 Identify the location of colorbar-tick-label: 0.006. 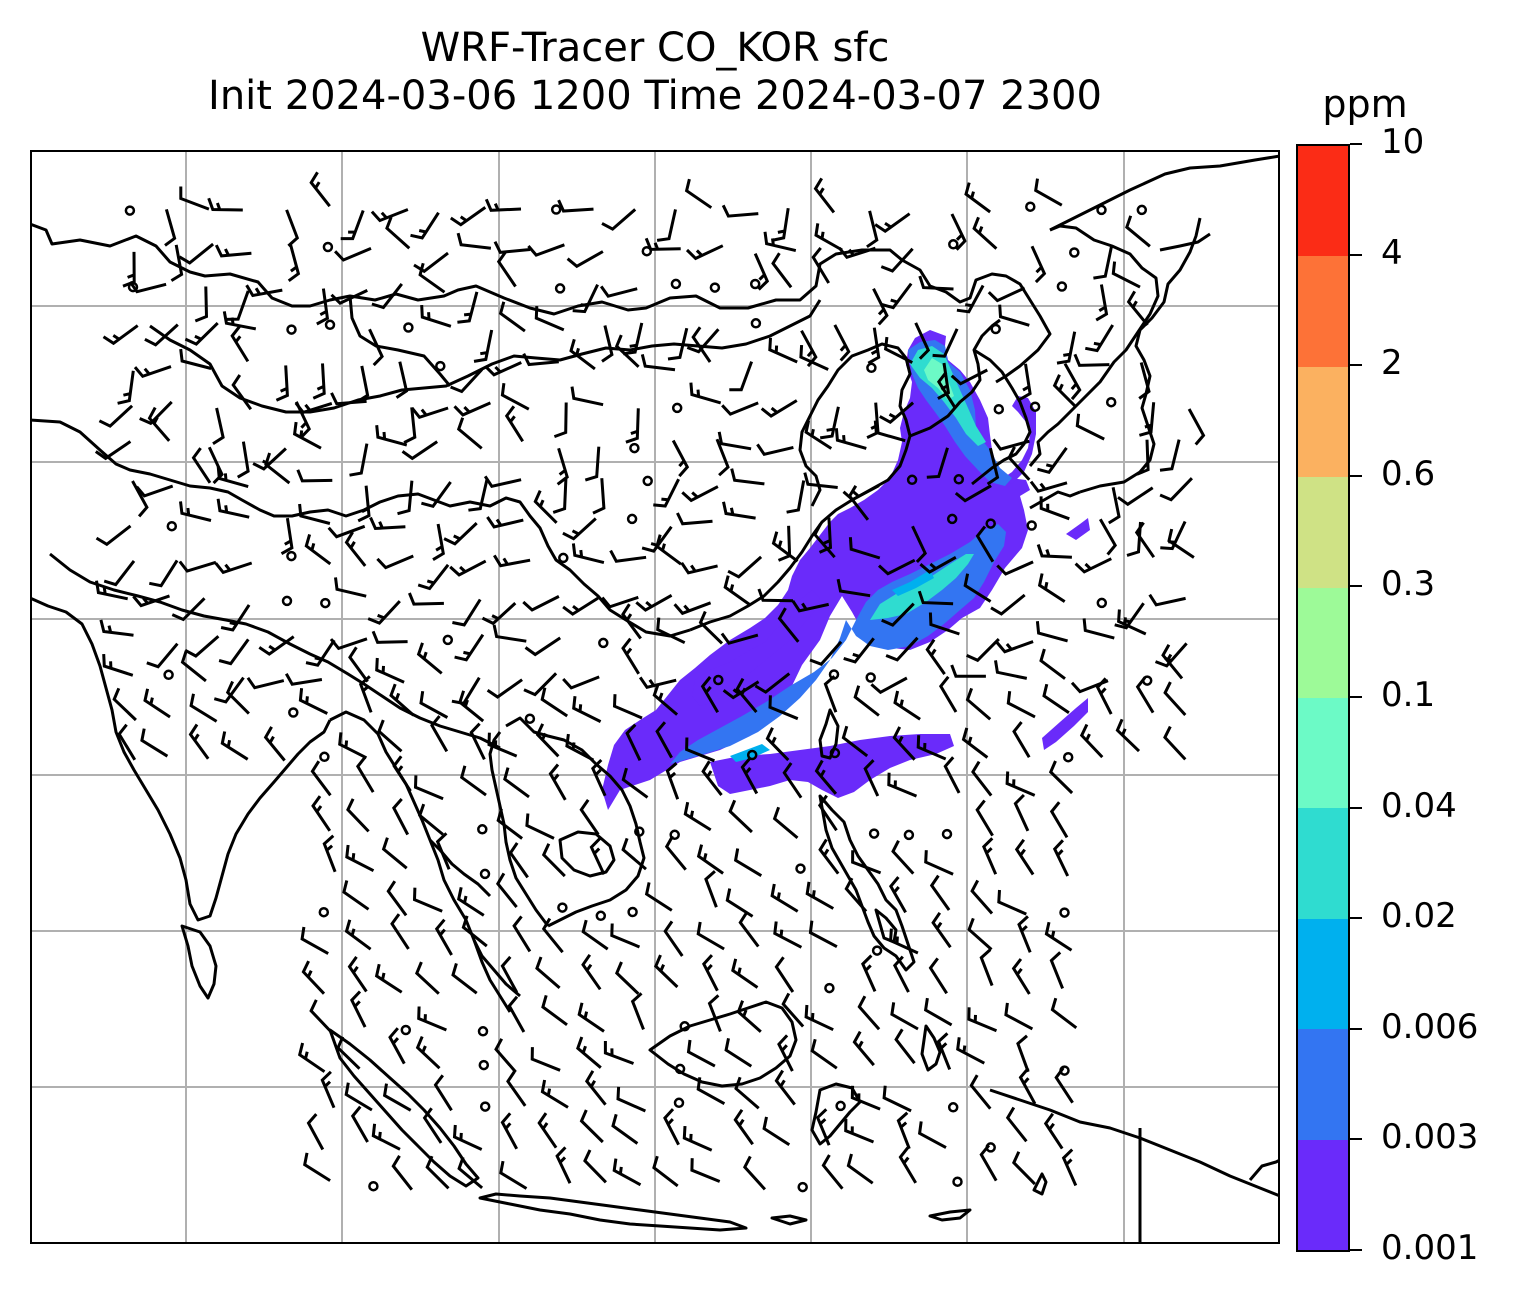
(1430, 1026).